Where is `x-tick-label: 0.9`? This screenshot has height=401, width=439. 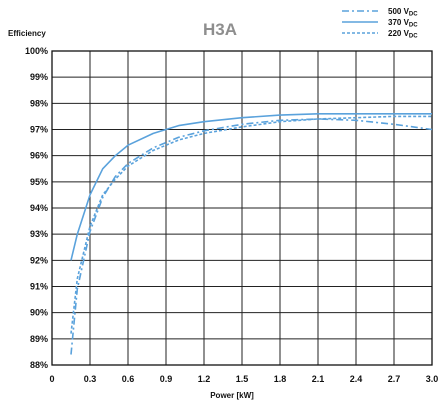
x-tick-label: 0.9 is located at coordinates (166, 379).